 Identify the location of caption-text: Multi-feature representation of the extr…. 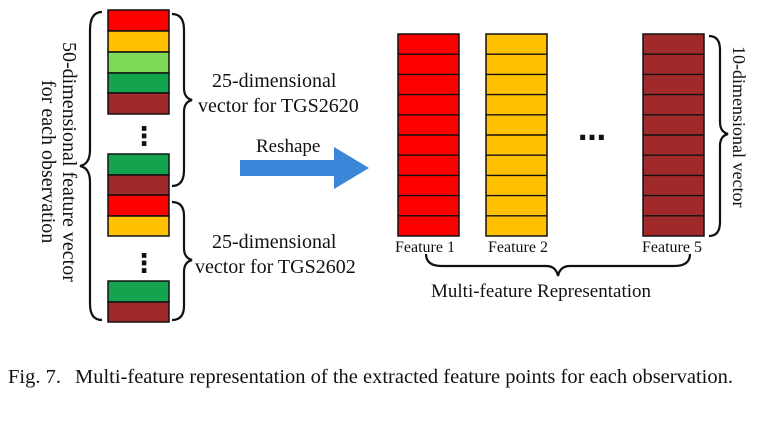
(403, 377).